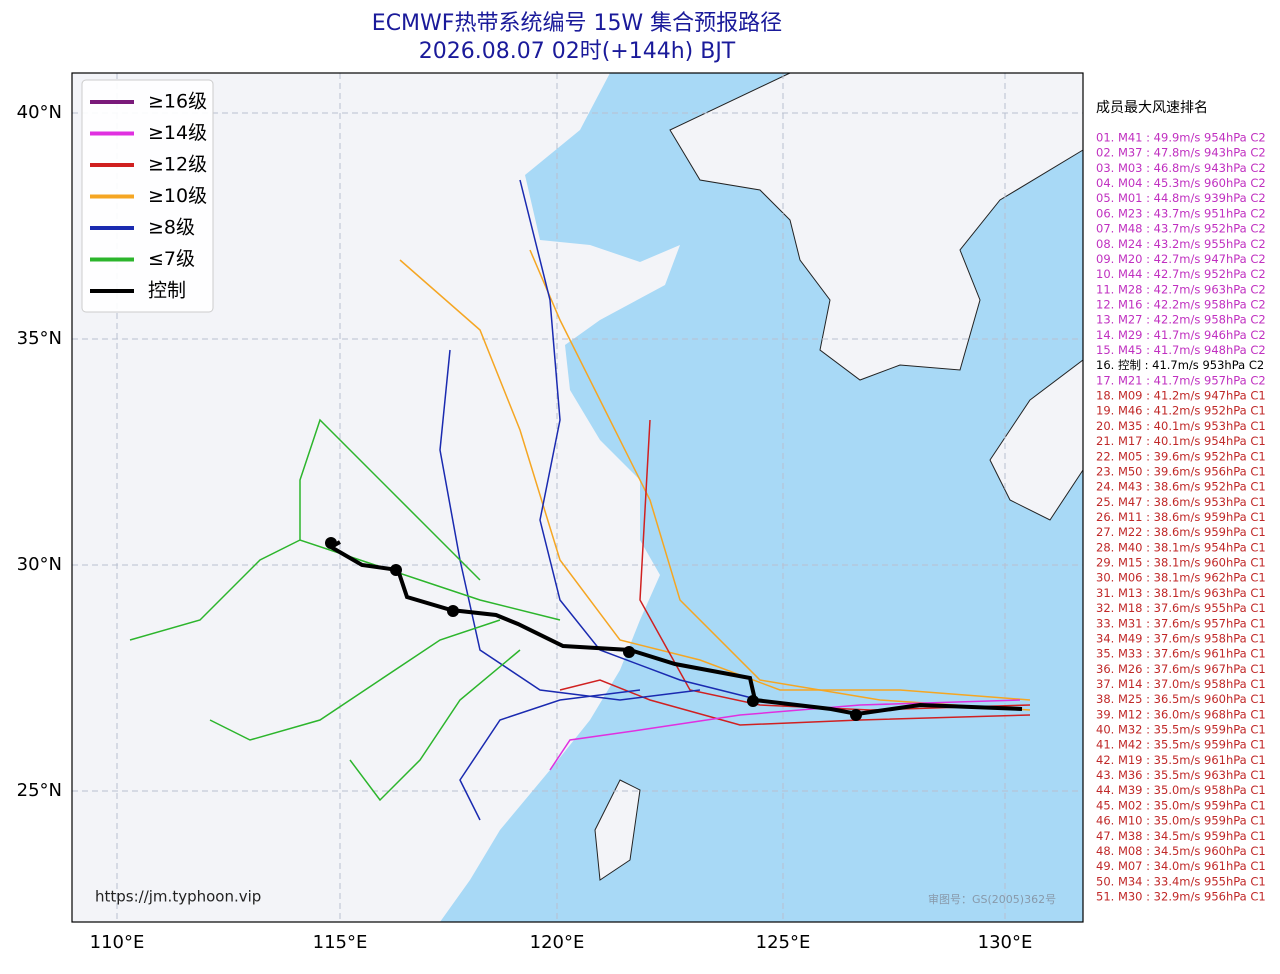 Image resolution: width=1280 pixels, height=974 pixels. Describe the element at coordinates (1181, 805) in the screenshot. I see `ranking-item: 45. M02 : 35.0m/s 959hPa C1` at that location.